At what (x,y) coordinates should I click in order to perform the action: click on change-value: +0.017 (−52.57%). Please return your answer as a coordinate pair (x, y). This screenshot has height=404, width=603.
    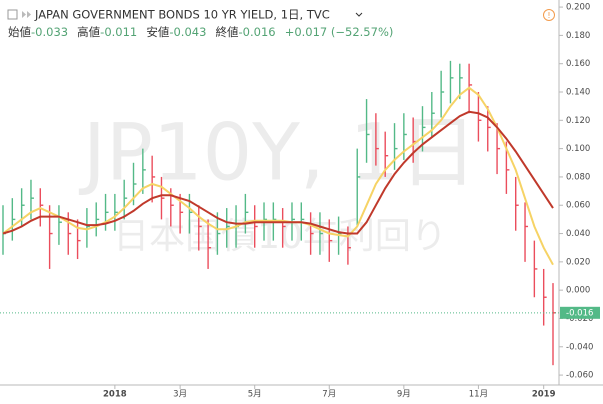
    Looking at the image, I should click on (339, 32).